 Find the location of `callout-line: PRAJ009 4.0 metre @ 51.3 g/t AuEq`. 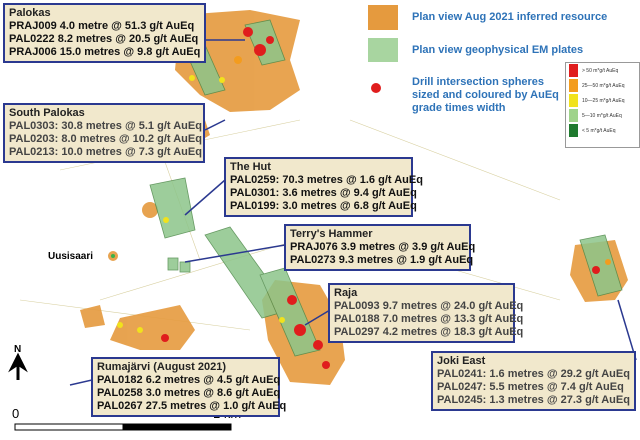

callout-line: PRAJ009 4.0 metre @ 51.3 g/t AuEq is located at coordinates (102, 26).